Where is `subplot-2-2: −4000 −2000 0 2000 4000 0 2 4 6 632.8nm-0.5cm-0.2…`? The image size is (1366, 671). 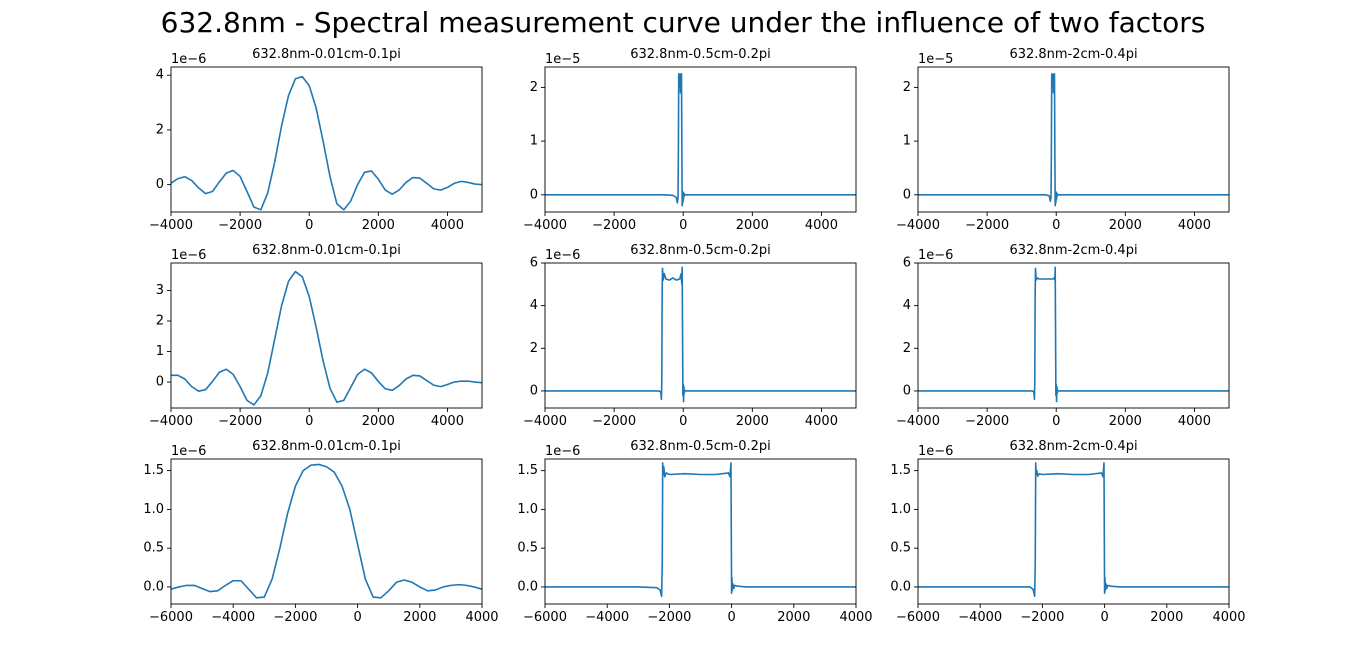 subplot-2-2: −4000 −2000 0 2000 4000 0 2 4 6 632.8nm-0.5cm-0.2… is located at coordinates (690, 336).